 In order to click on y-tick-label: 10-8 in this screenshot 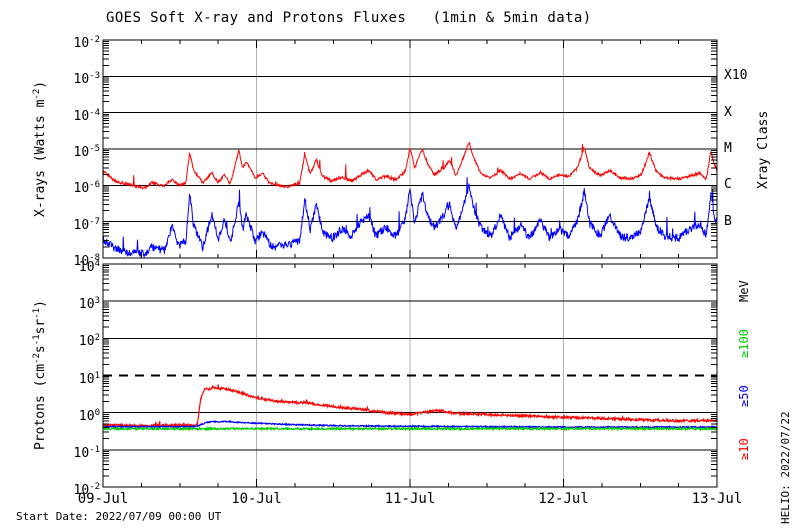, I will do `click(87, 261)`.